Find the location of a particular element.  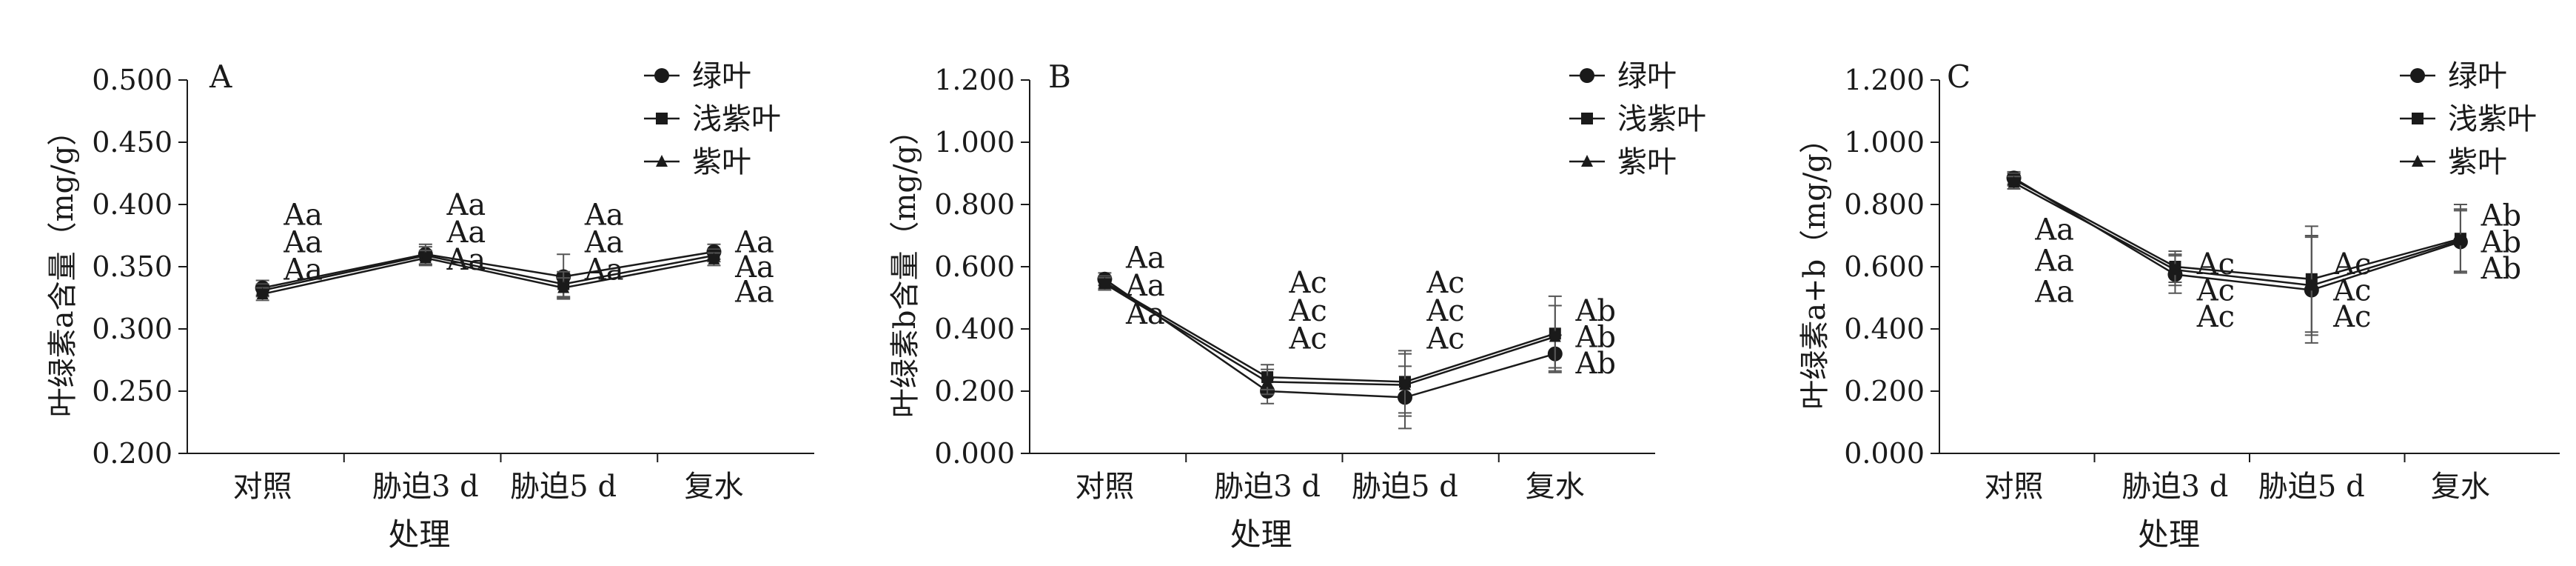

legend-entry: 绿叶 is located at coordinates (2453, 76).